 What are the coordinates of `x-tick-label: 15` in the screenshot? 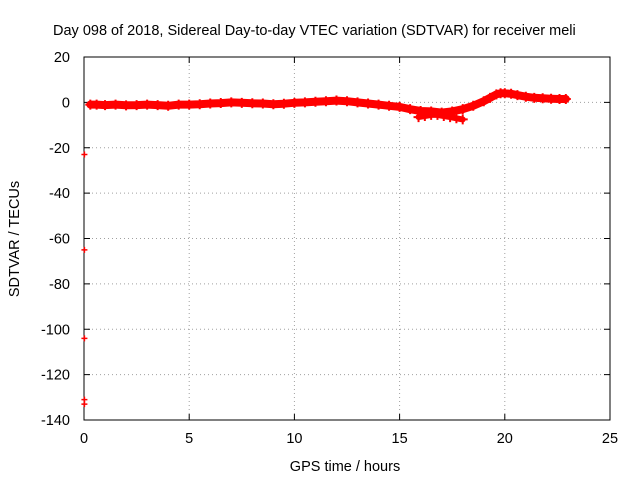 It's located at (400, 439).